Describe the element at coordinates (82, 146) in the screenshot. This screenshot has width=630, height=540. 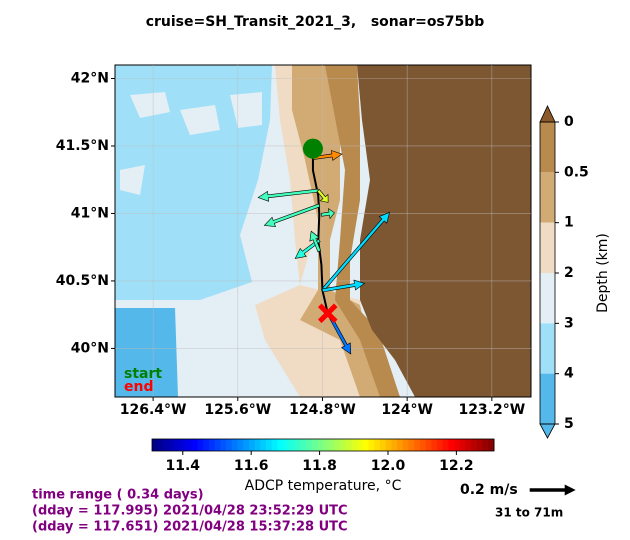
I see `y-tick-label: 41.5°N` at that location.